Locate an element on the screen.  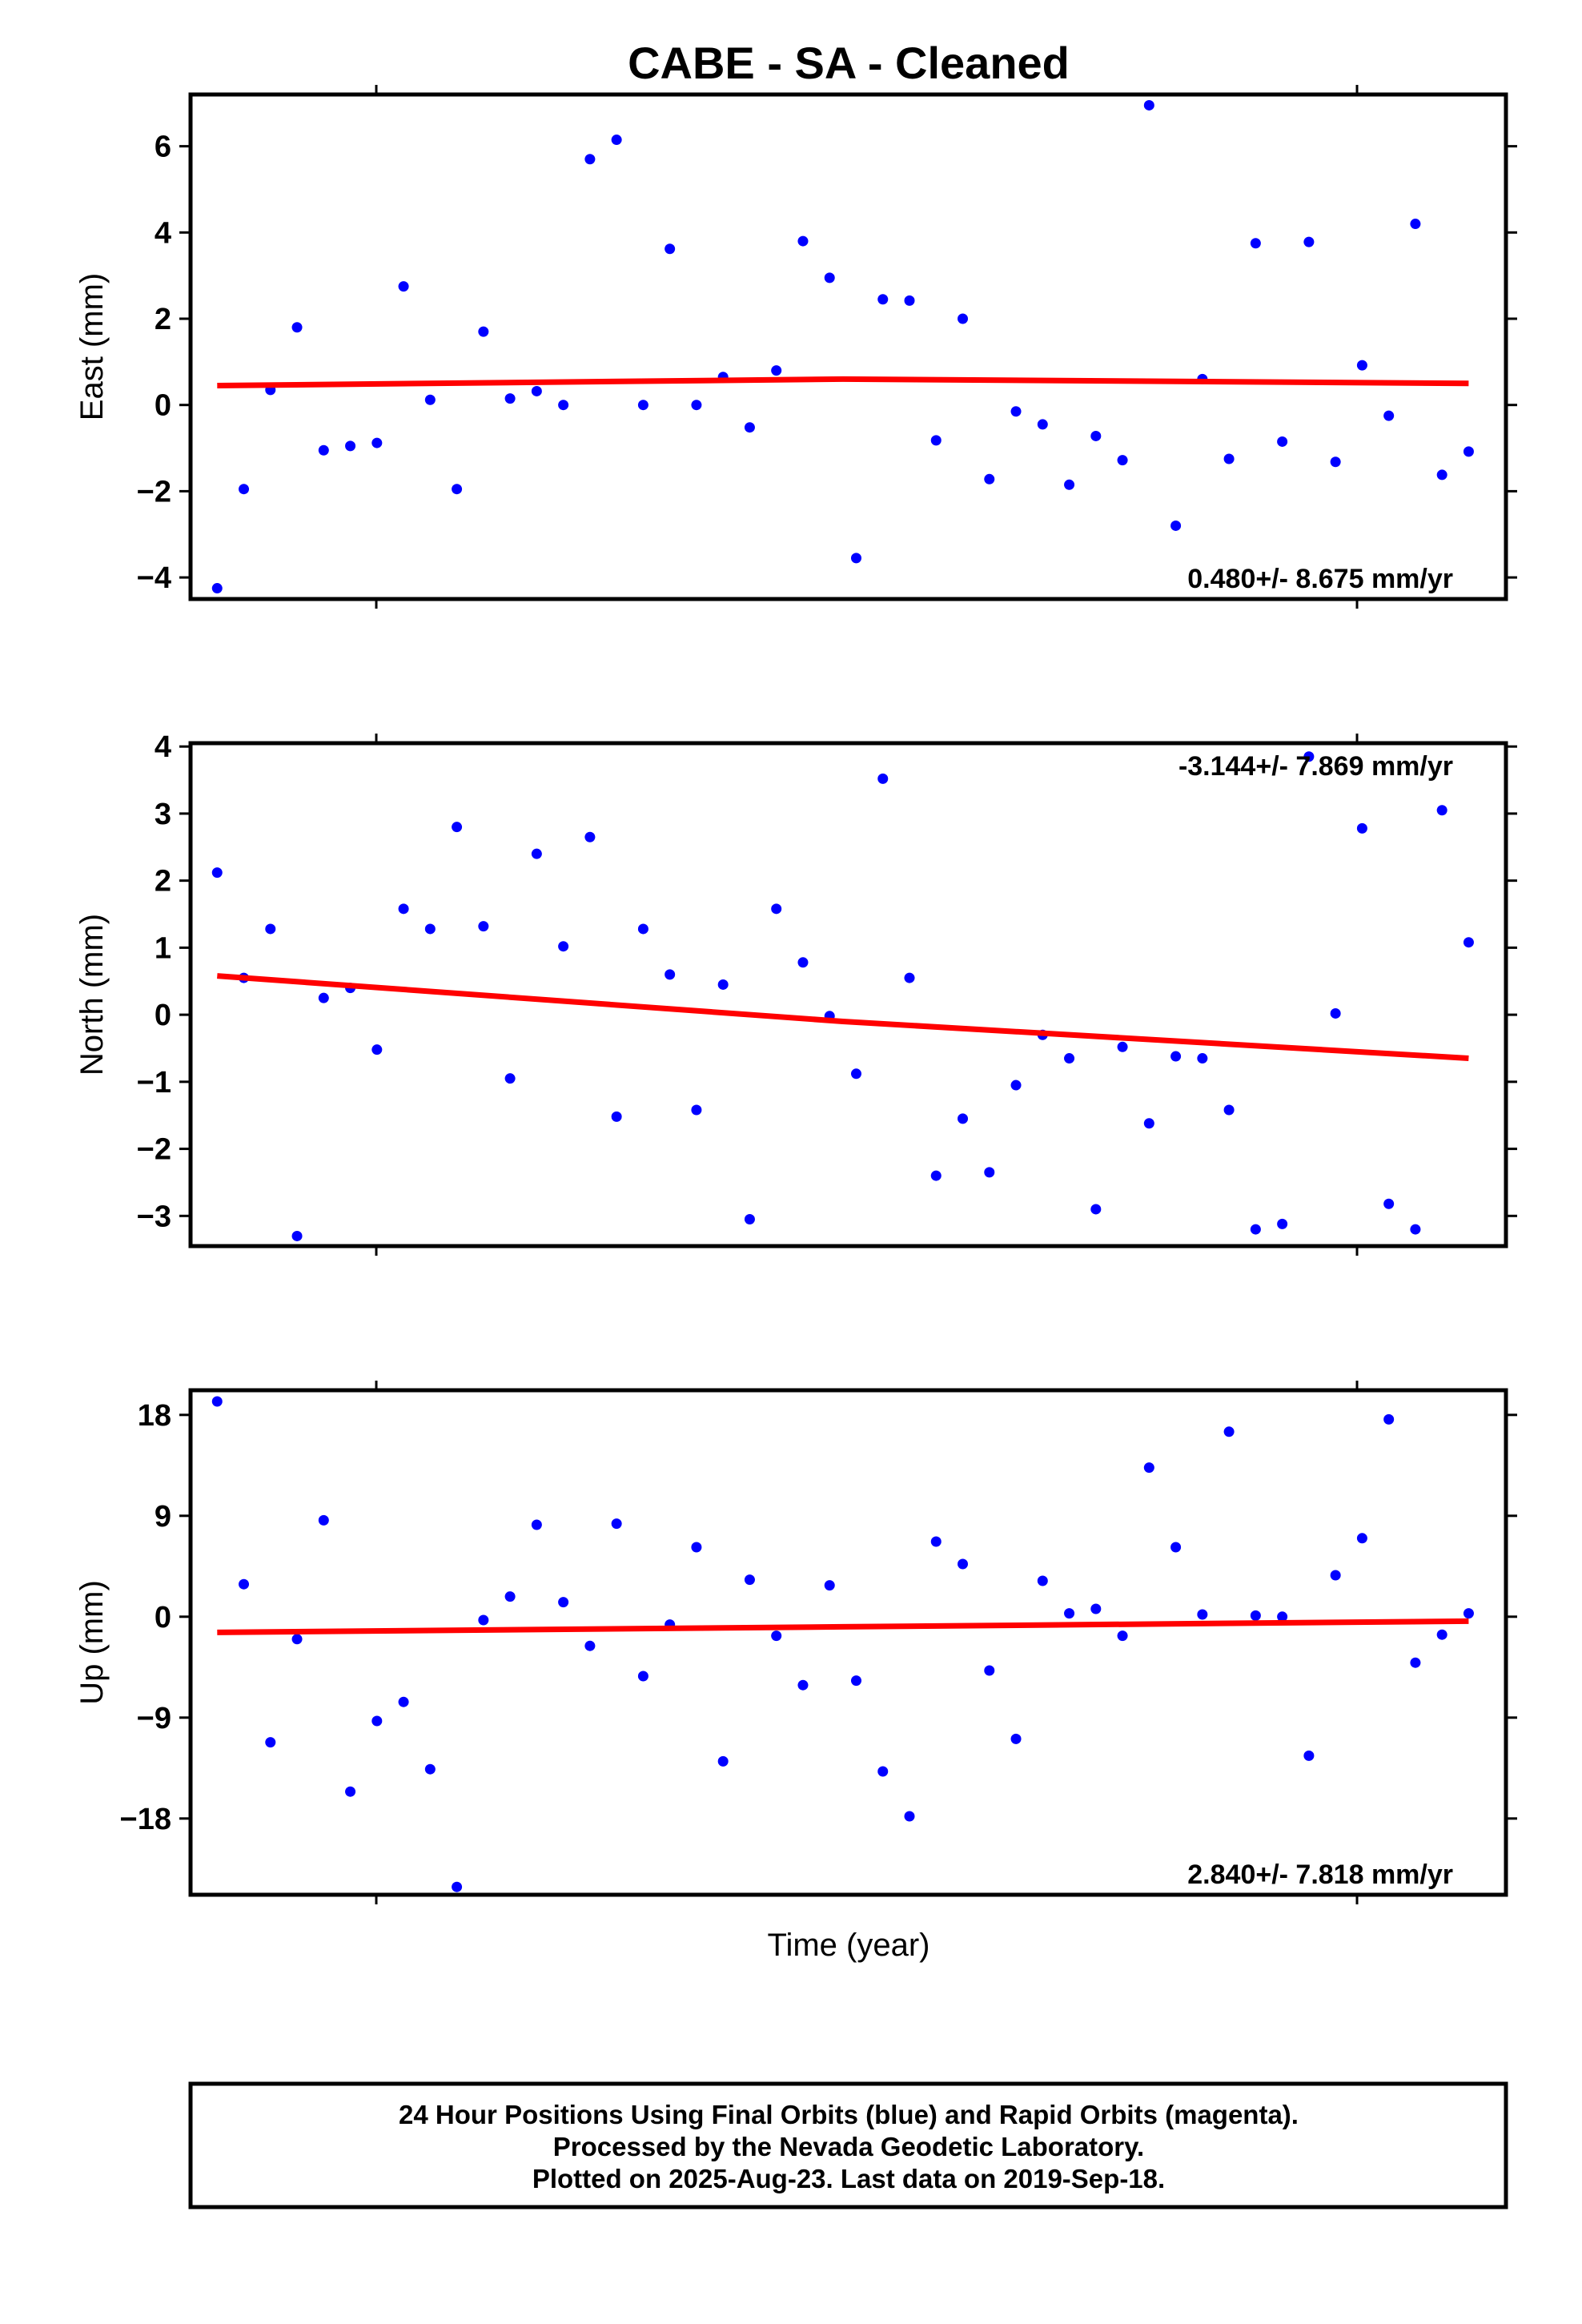
panel-1-ytick-label: 6 is located at coordinates (163, 147).